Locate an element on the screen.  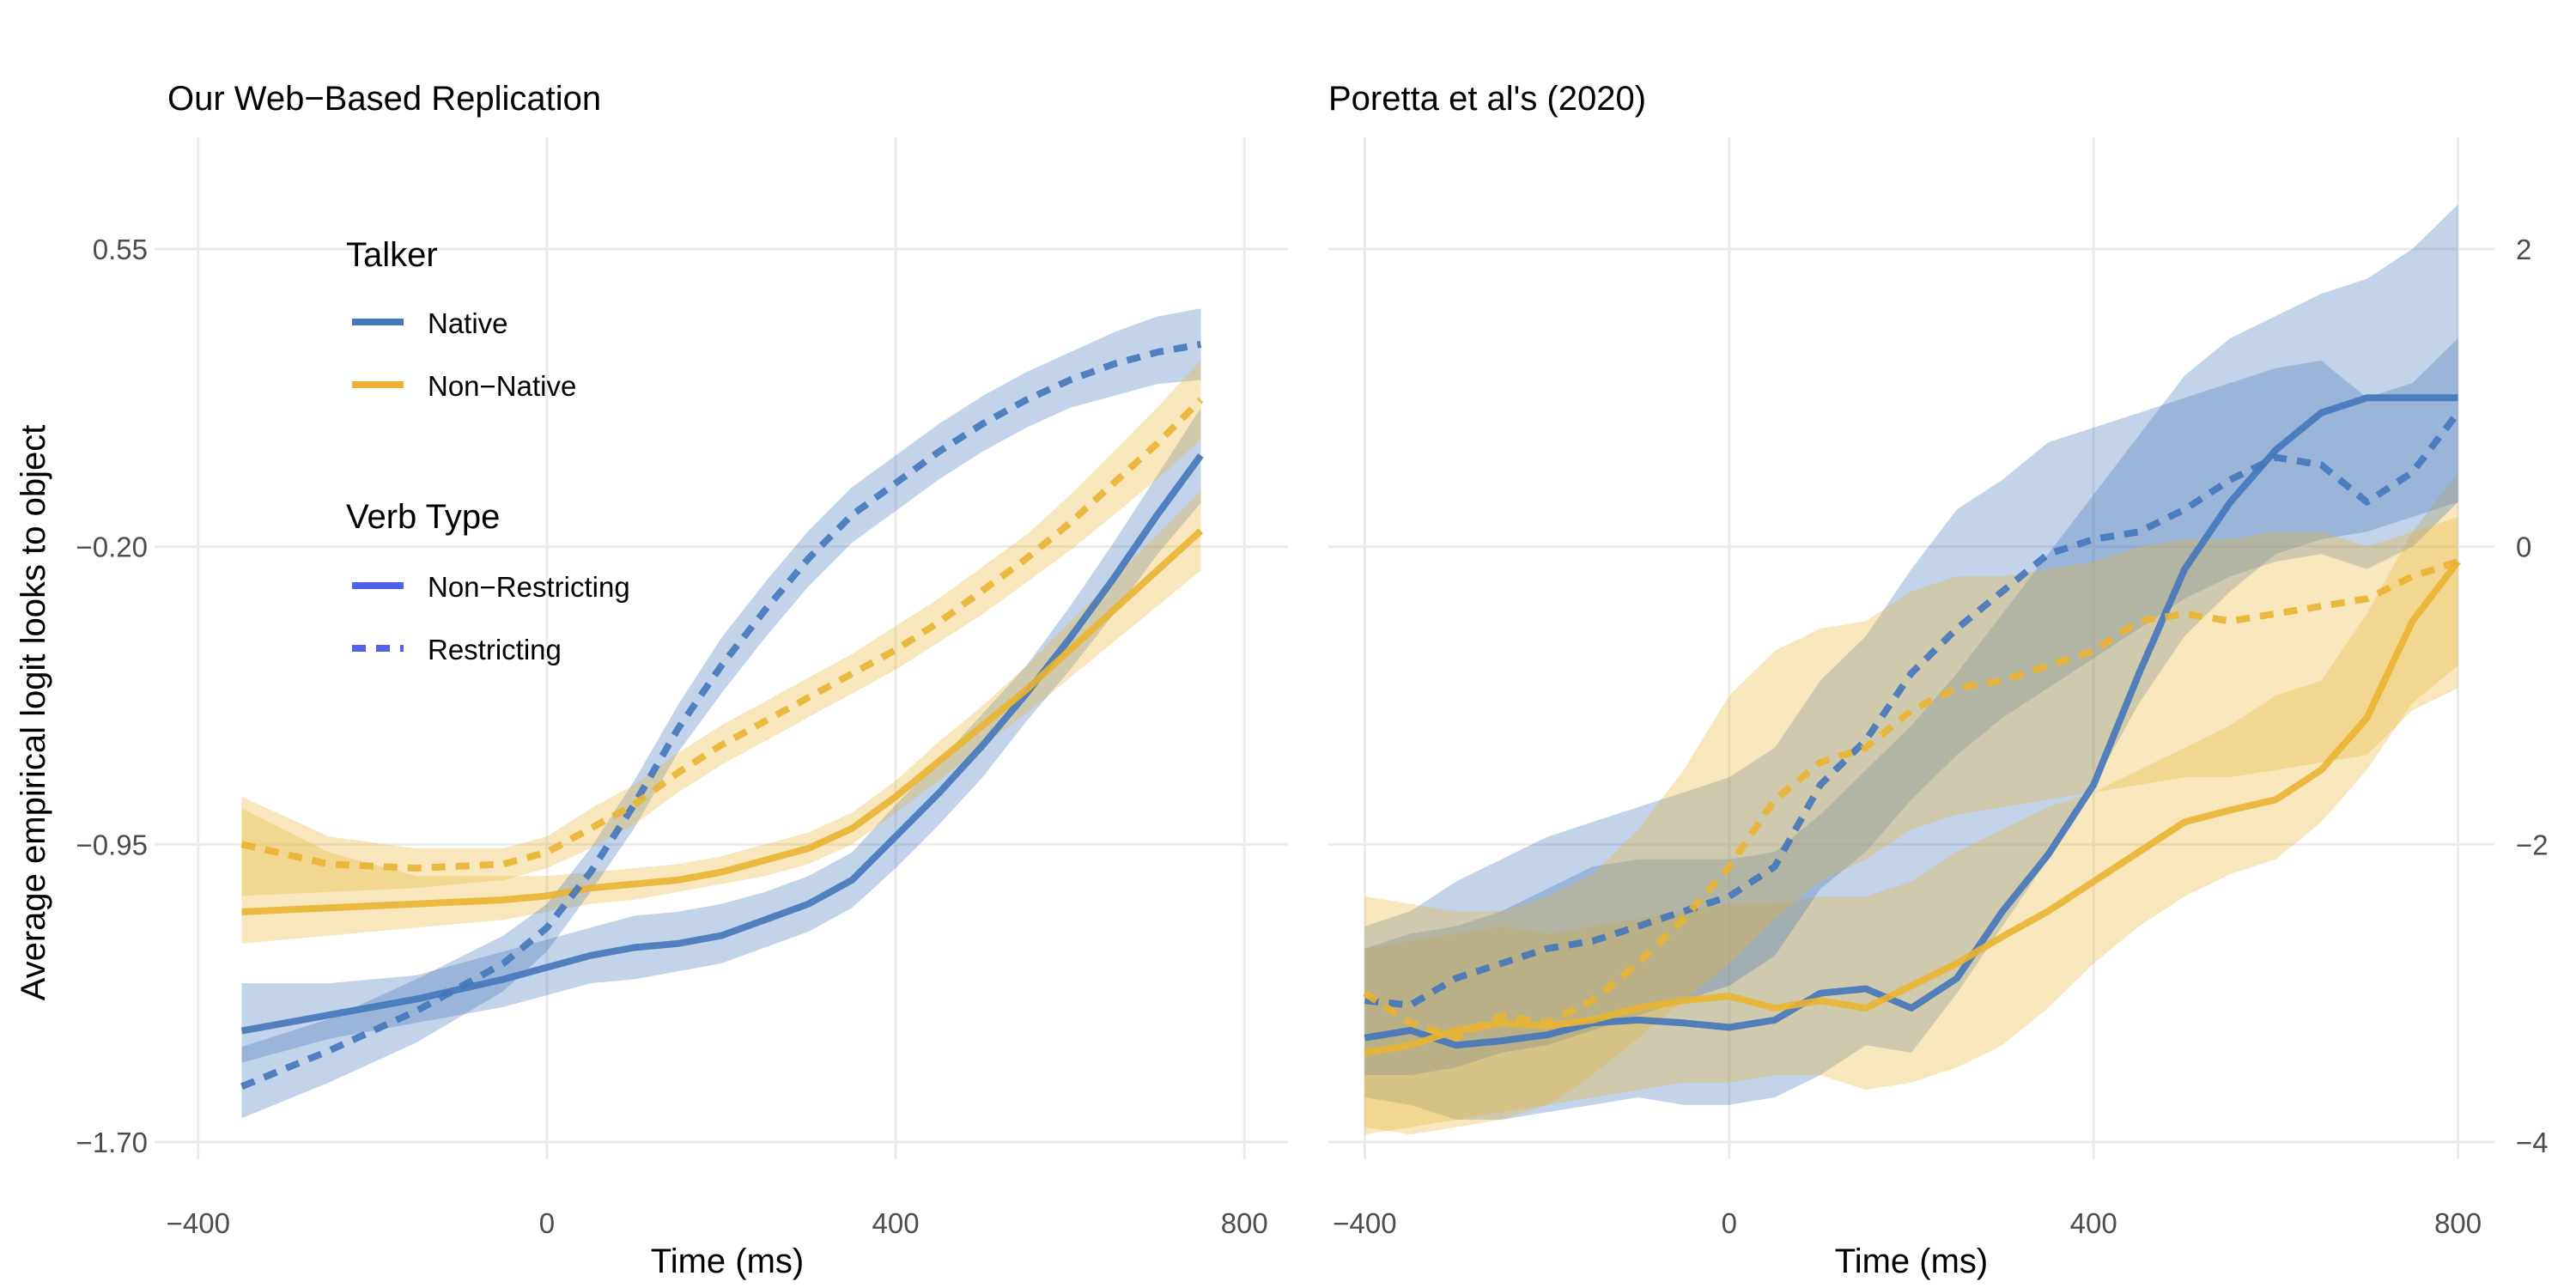
y-axis-title: Average empirical logit looks to object is located at coordinates (33, 713).